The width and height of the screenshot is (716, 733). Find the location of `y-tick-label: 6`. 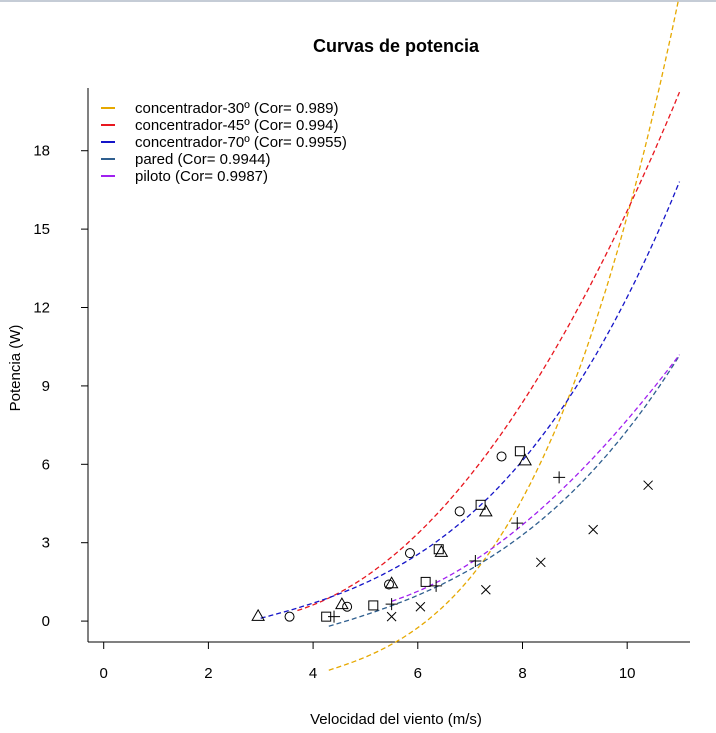

y-tick-label: 6 is located at coordinates (46, 464).